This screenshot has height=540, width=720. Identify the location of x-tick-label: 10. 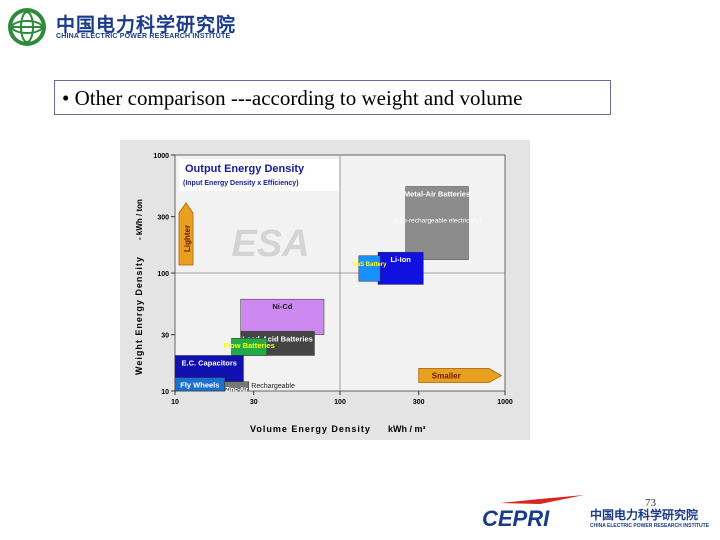
(175, 402).